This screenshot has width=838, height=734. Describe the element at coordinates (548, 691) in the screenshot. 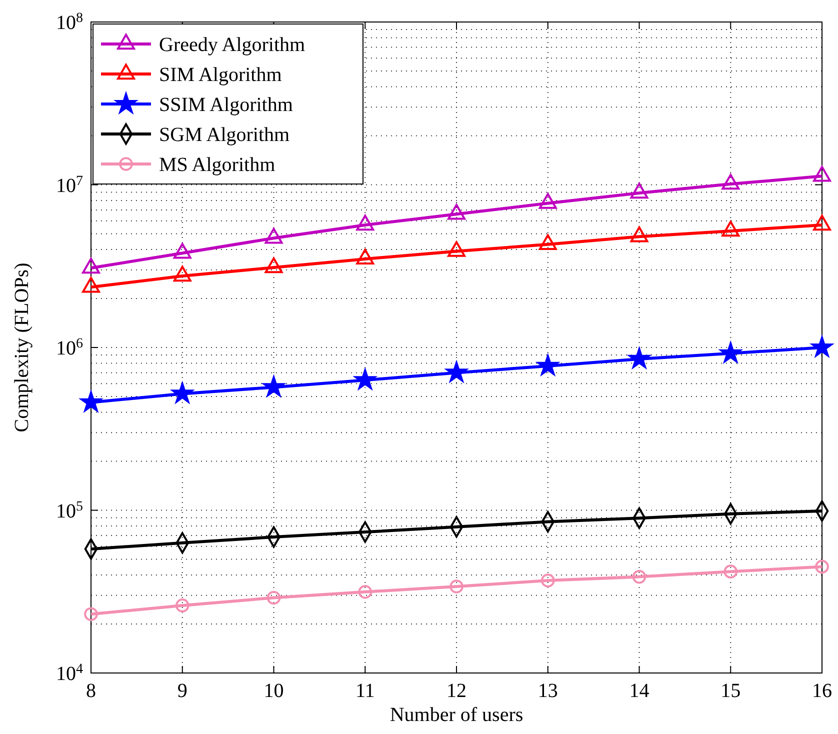

I see `x-tick-label: 13` at that location.